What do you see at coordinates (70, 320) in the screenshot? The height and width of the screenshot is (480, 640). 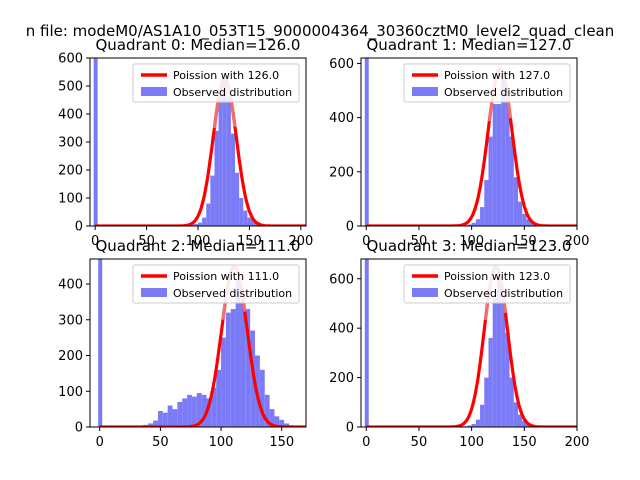 I see `q2-y-tick-label-300: 300` at bounding box center [70, 320].